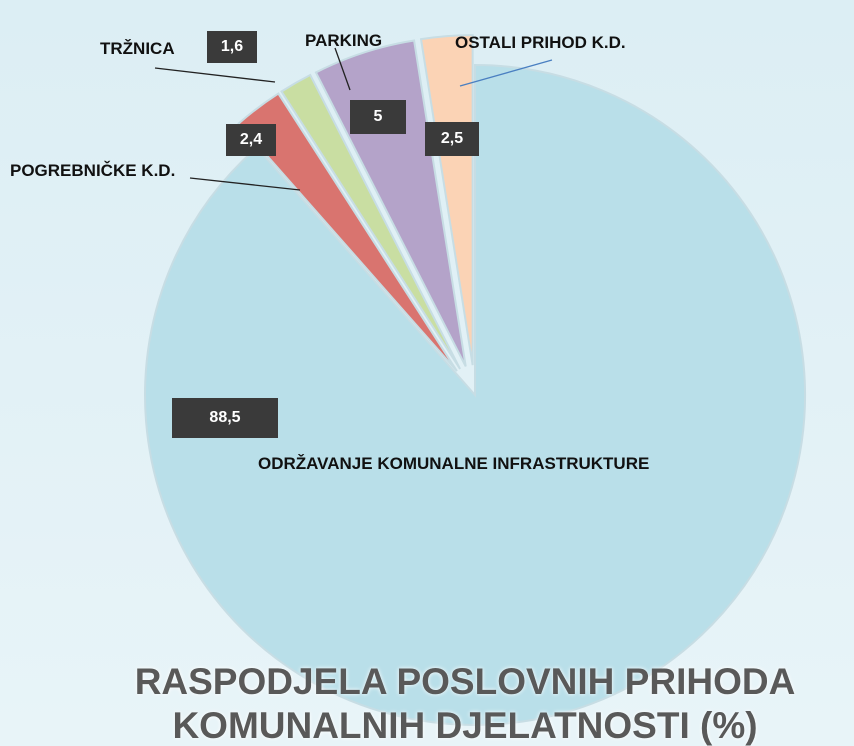 The height and width of the screenshot is (746, 854). What do you see at coordinates (453, 463) in the screenshot?
I see `category-label: ODRŽAVANJE KOMUNALNE INFRASTRUKTURE` at bounding box center [453, 463].